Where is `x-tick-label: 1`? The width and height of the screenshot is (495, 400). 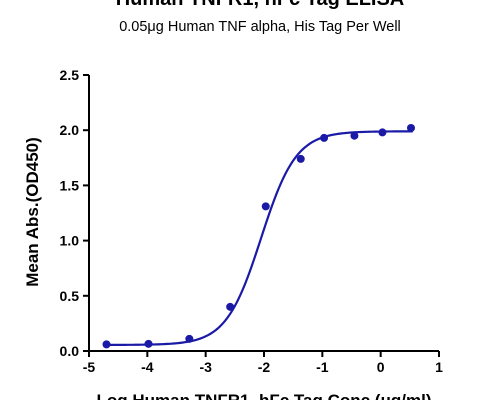
x-tick-label: 1 is located at coordinates (439, 367).